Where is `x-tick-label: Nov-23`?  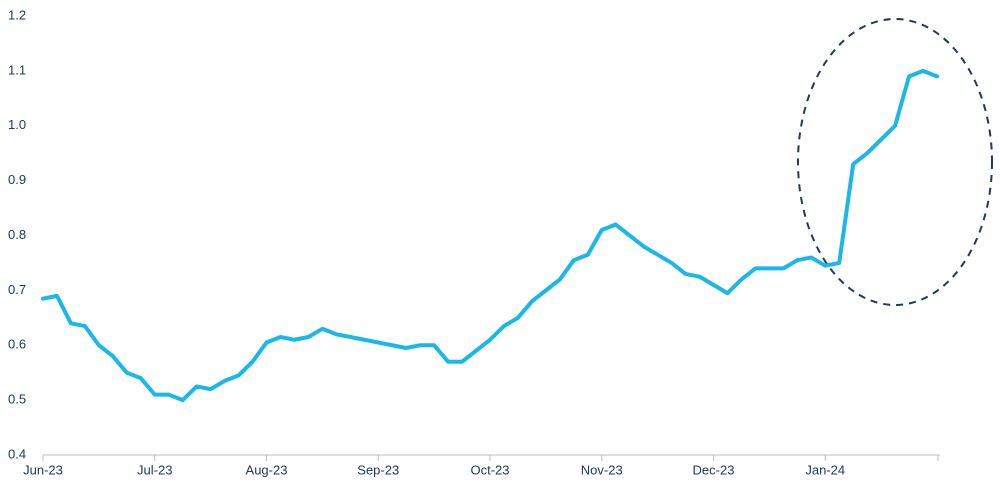
x-tick-label: Nov-23 is located at coordinates (602, 469).